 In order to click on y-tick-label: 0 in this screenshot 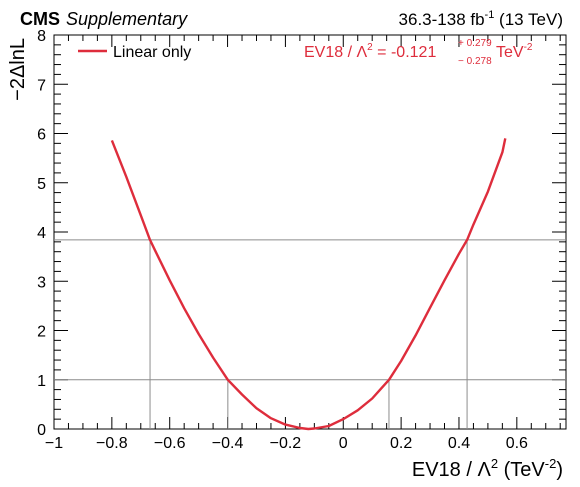, I will do `click(41, 430)`.